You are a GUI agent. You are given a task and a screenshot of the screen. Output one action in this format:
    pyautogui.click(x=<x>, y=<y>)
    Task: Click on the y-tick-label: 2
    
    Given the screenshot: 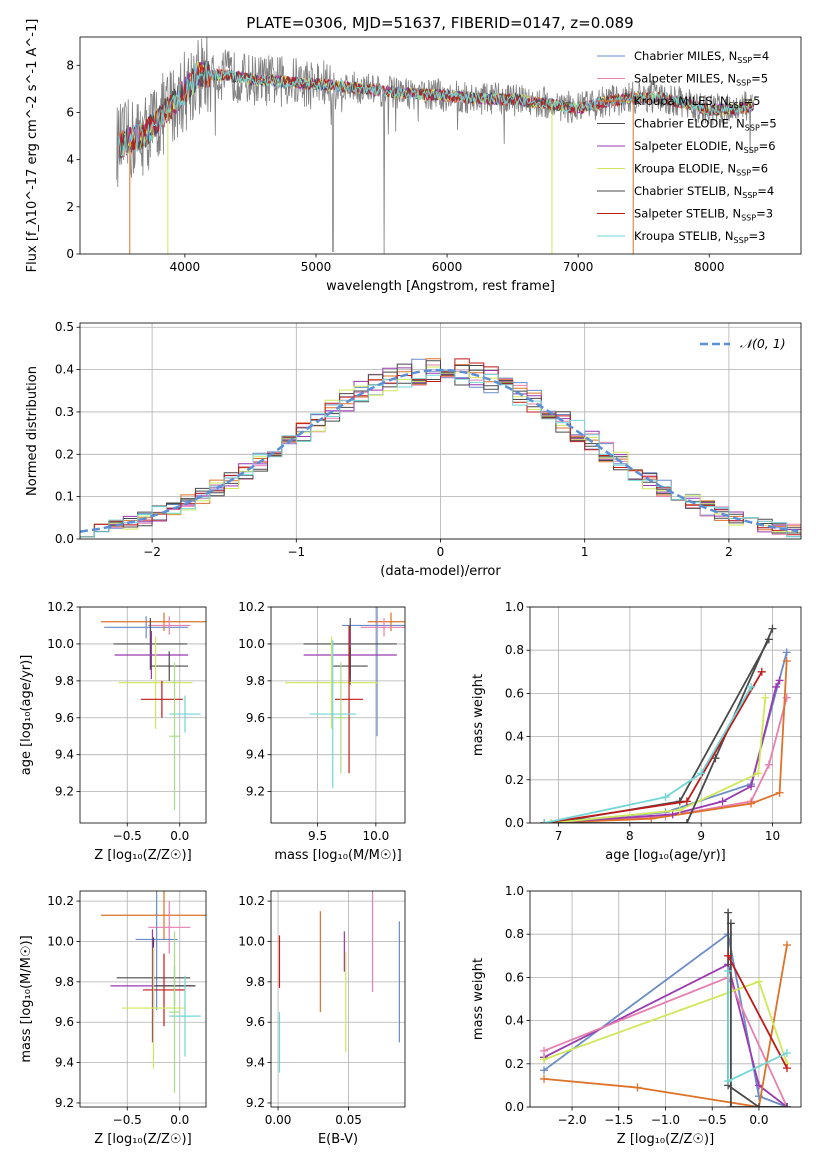 What is the action you would take?
    pyautogui.click(x=70, y=207)
    